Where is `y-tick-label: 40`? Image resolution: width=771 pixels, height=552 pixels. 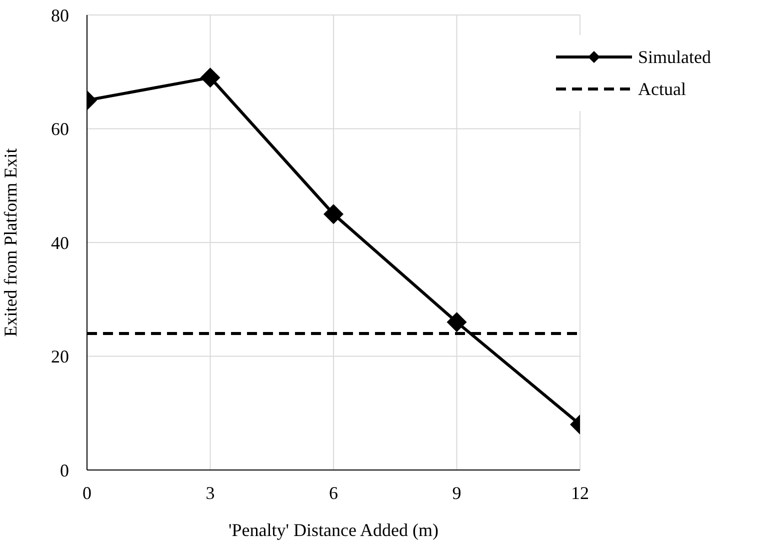
y-tick-label: 40 is located at coordinates (60, 242).